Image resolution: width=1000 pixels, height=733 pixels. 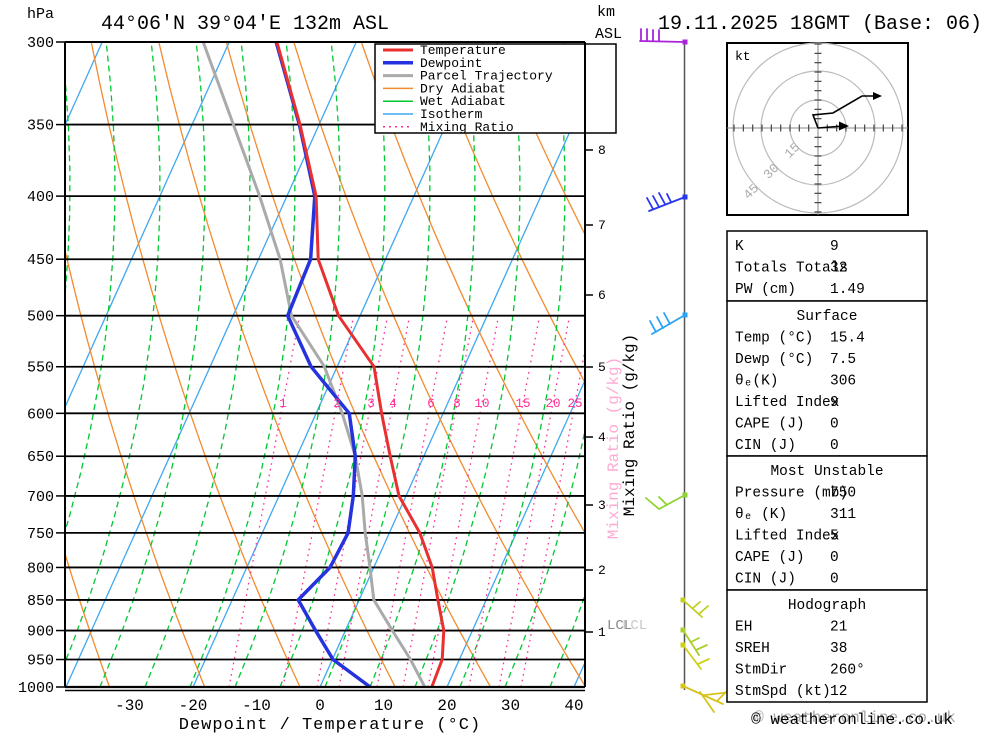 What do you see at coordinates (843, 382) in the screenshot?
I see `table-row-value: 306` at bounding box center [843, 382].